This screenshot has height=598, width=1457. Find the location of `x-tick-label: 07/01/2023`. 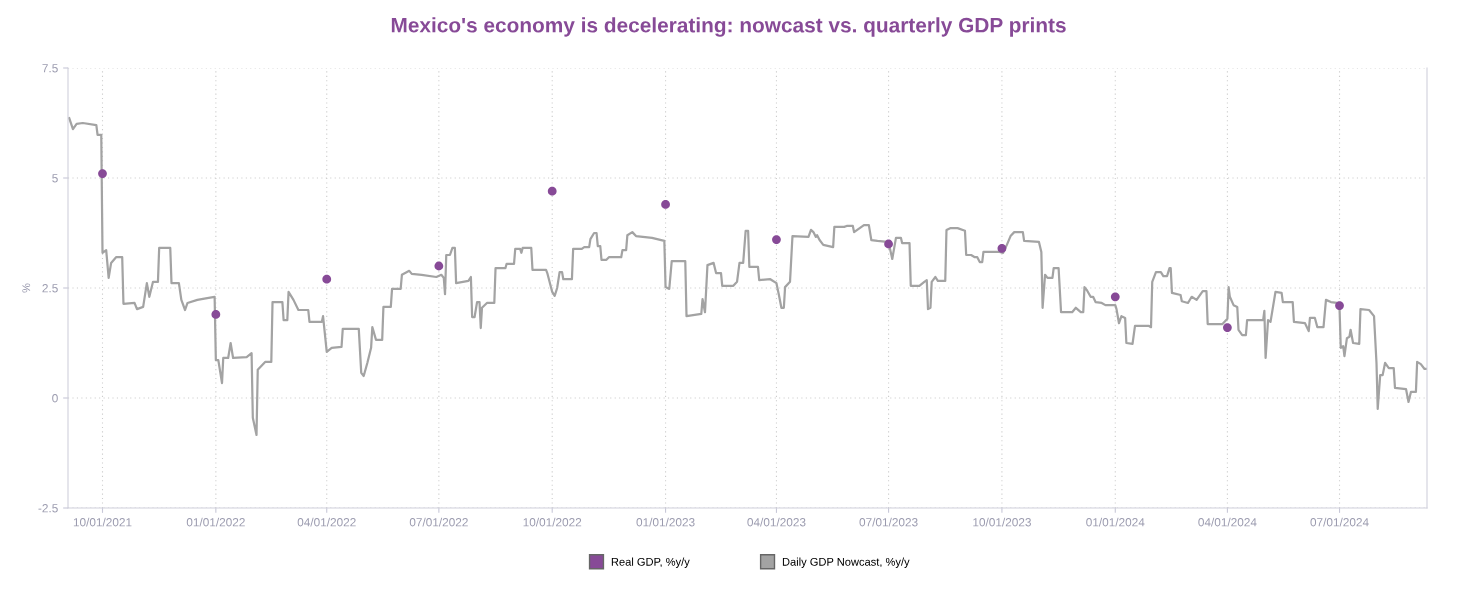

x-tick-label: 07/01/2023 is located at coordinates (888, 522).